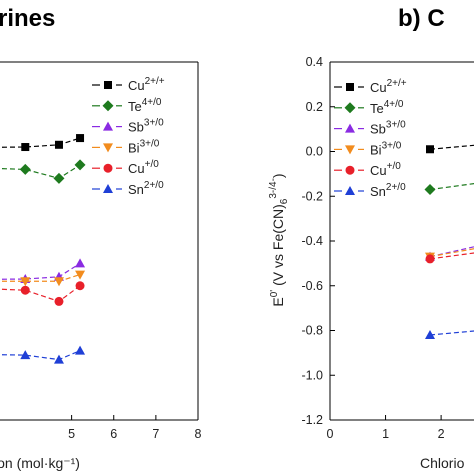 The height and width of the screenshot is (474, 474). I want to click on legend-label: Sb3+/0, so click(388, 128).